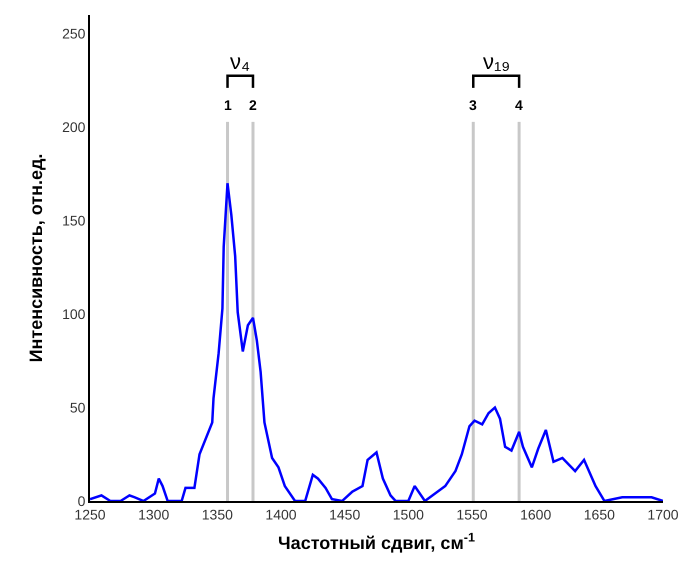 The image size is (691, 571). What do you see at coordinates (90, 514) in the screenshot?
I see `x-tick-label: 1250` at bounding box center [90, 514].